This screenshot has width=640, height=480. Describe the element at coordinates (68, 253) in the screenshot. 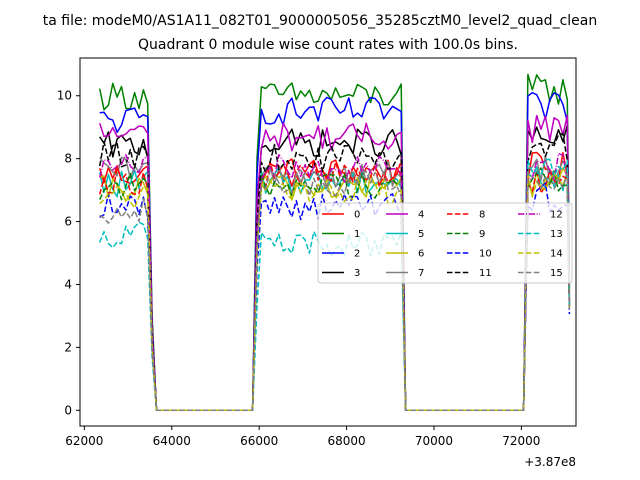

I see `y-axis: 0 2 4 6 8 10` at that location.